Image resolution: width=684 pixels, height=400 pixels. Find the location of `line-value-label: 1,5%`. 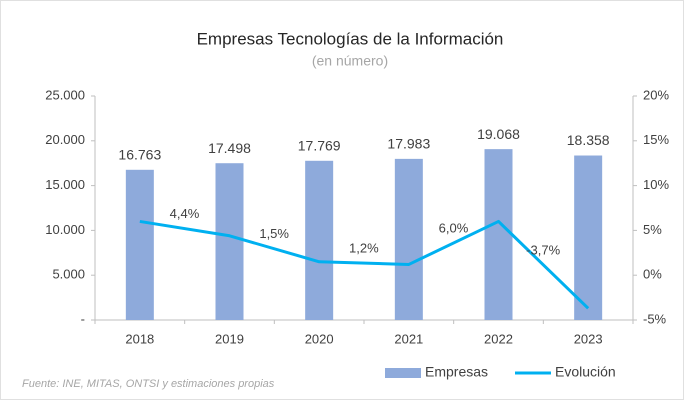

line-value-label: 1,5% is located at coordinates (274, 233).